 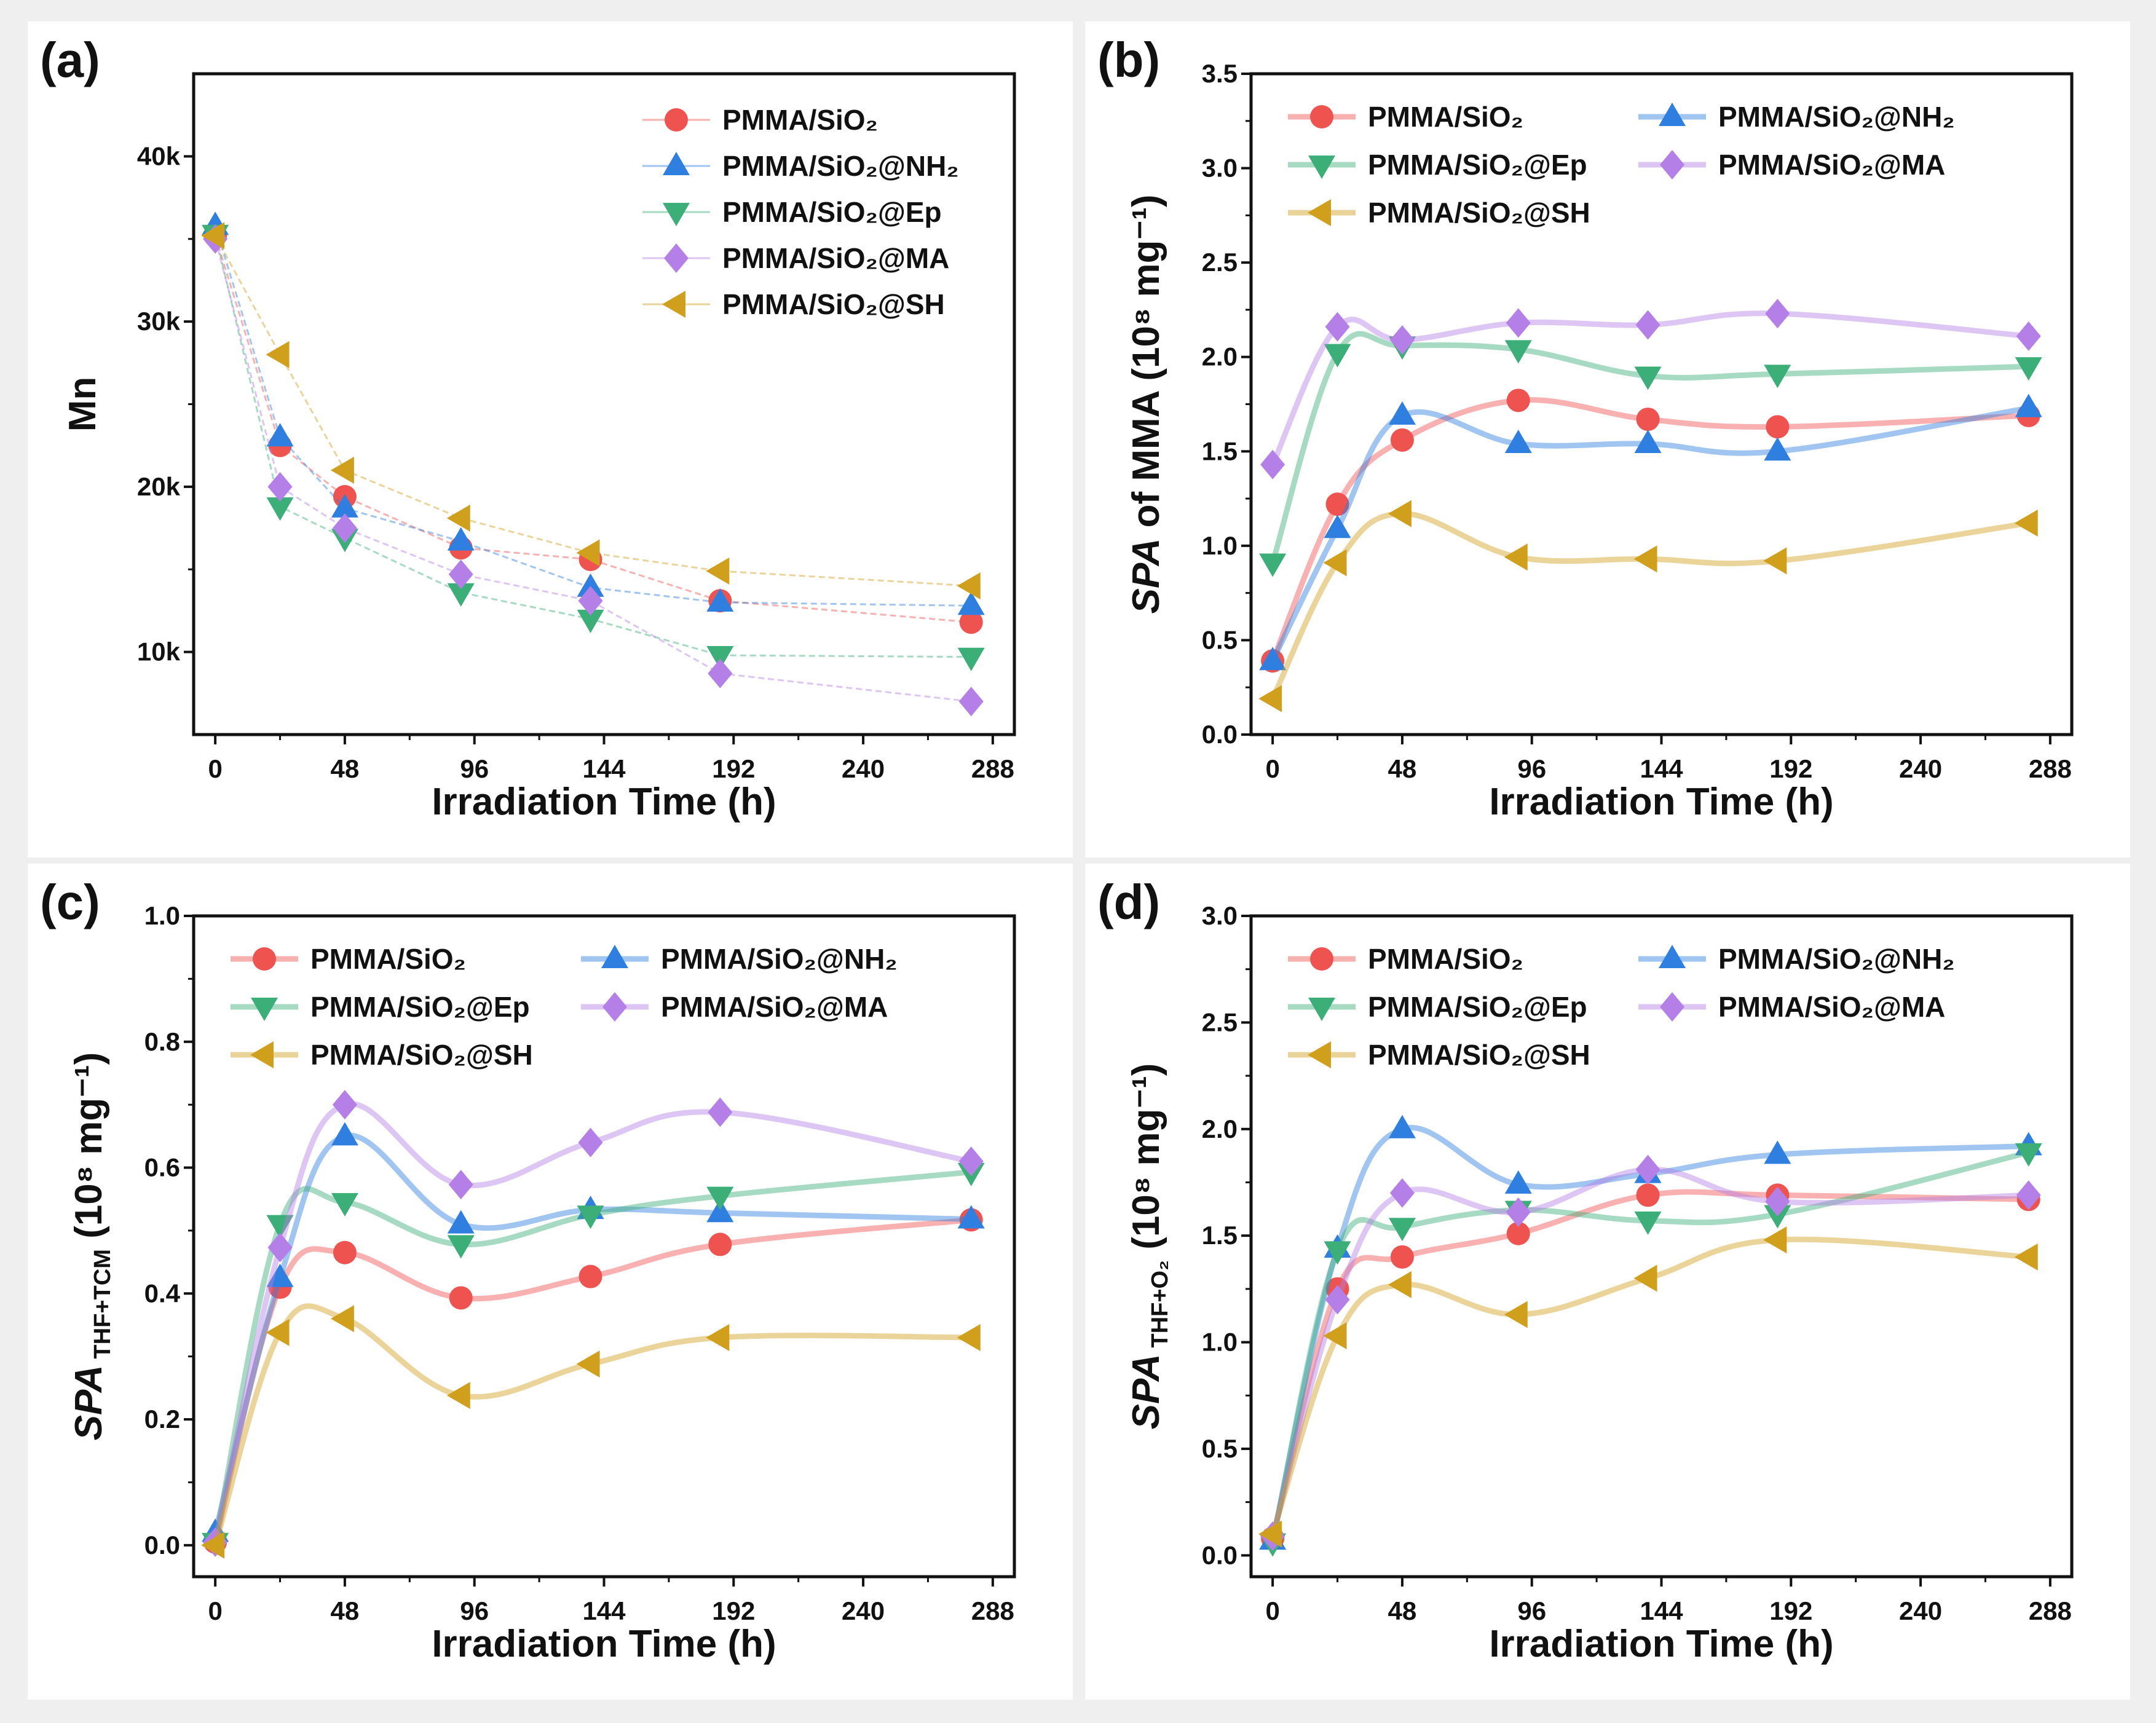 What do you see at coordinates (70, 60) in the screenshot?
I see `panel-label: (a)` at bounding box center [70, 60].